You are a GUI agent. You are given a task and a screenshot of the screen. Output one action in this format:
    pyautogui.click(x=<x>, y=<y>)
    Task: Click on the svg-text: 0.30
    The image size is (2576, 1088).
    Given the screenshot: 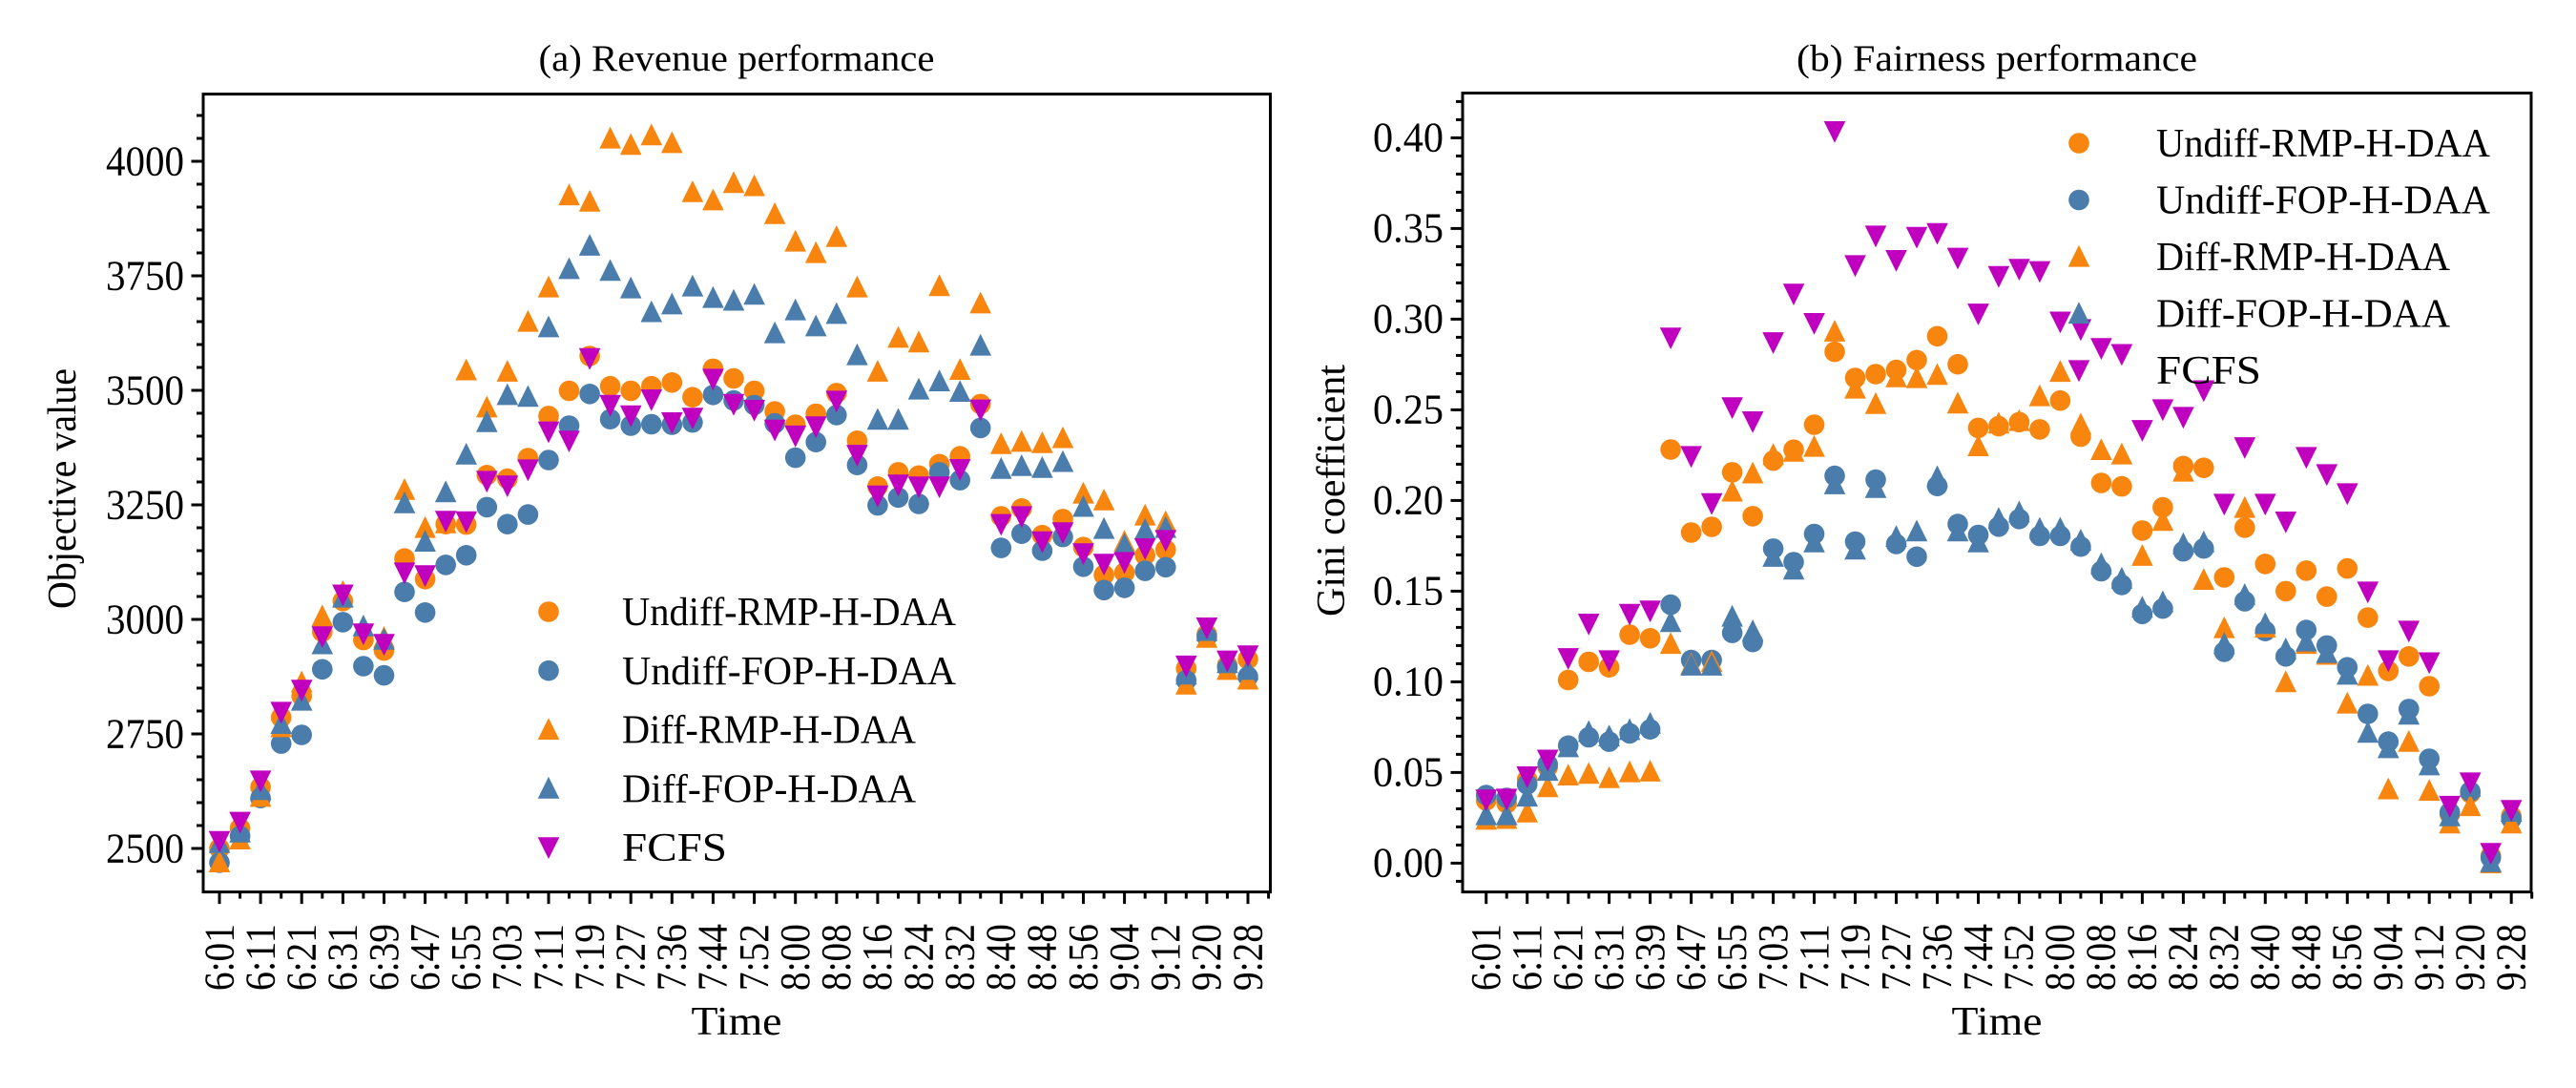 What is the action you would take?
    pyautogui.click(x=1408, y=319)
    